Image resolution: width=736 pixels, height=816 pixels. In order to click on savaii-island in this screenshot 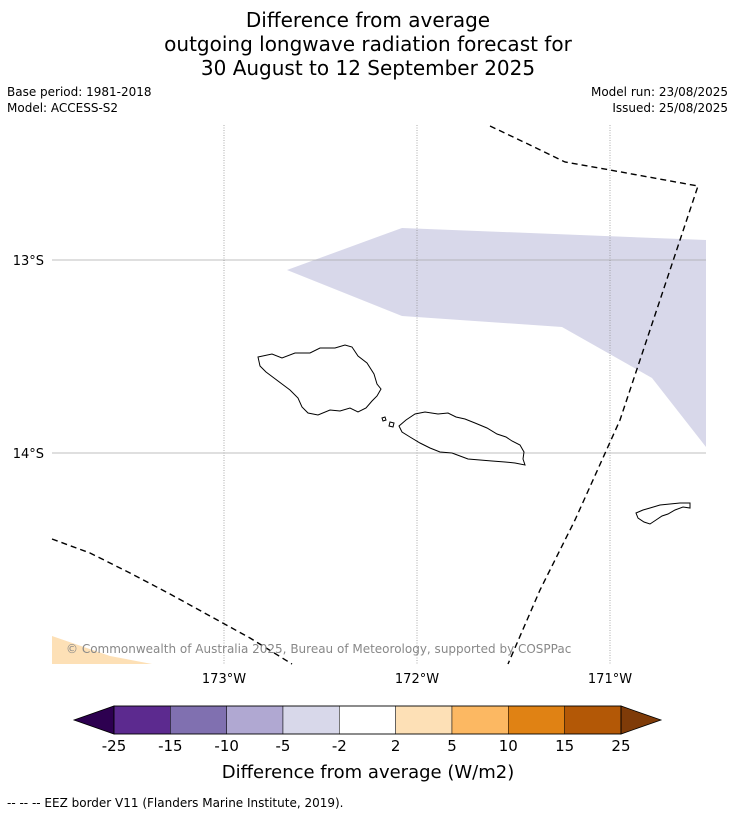, I will do `click(319, 380)`.